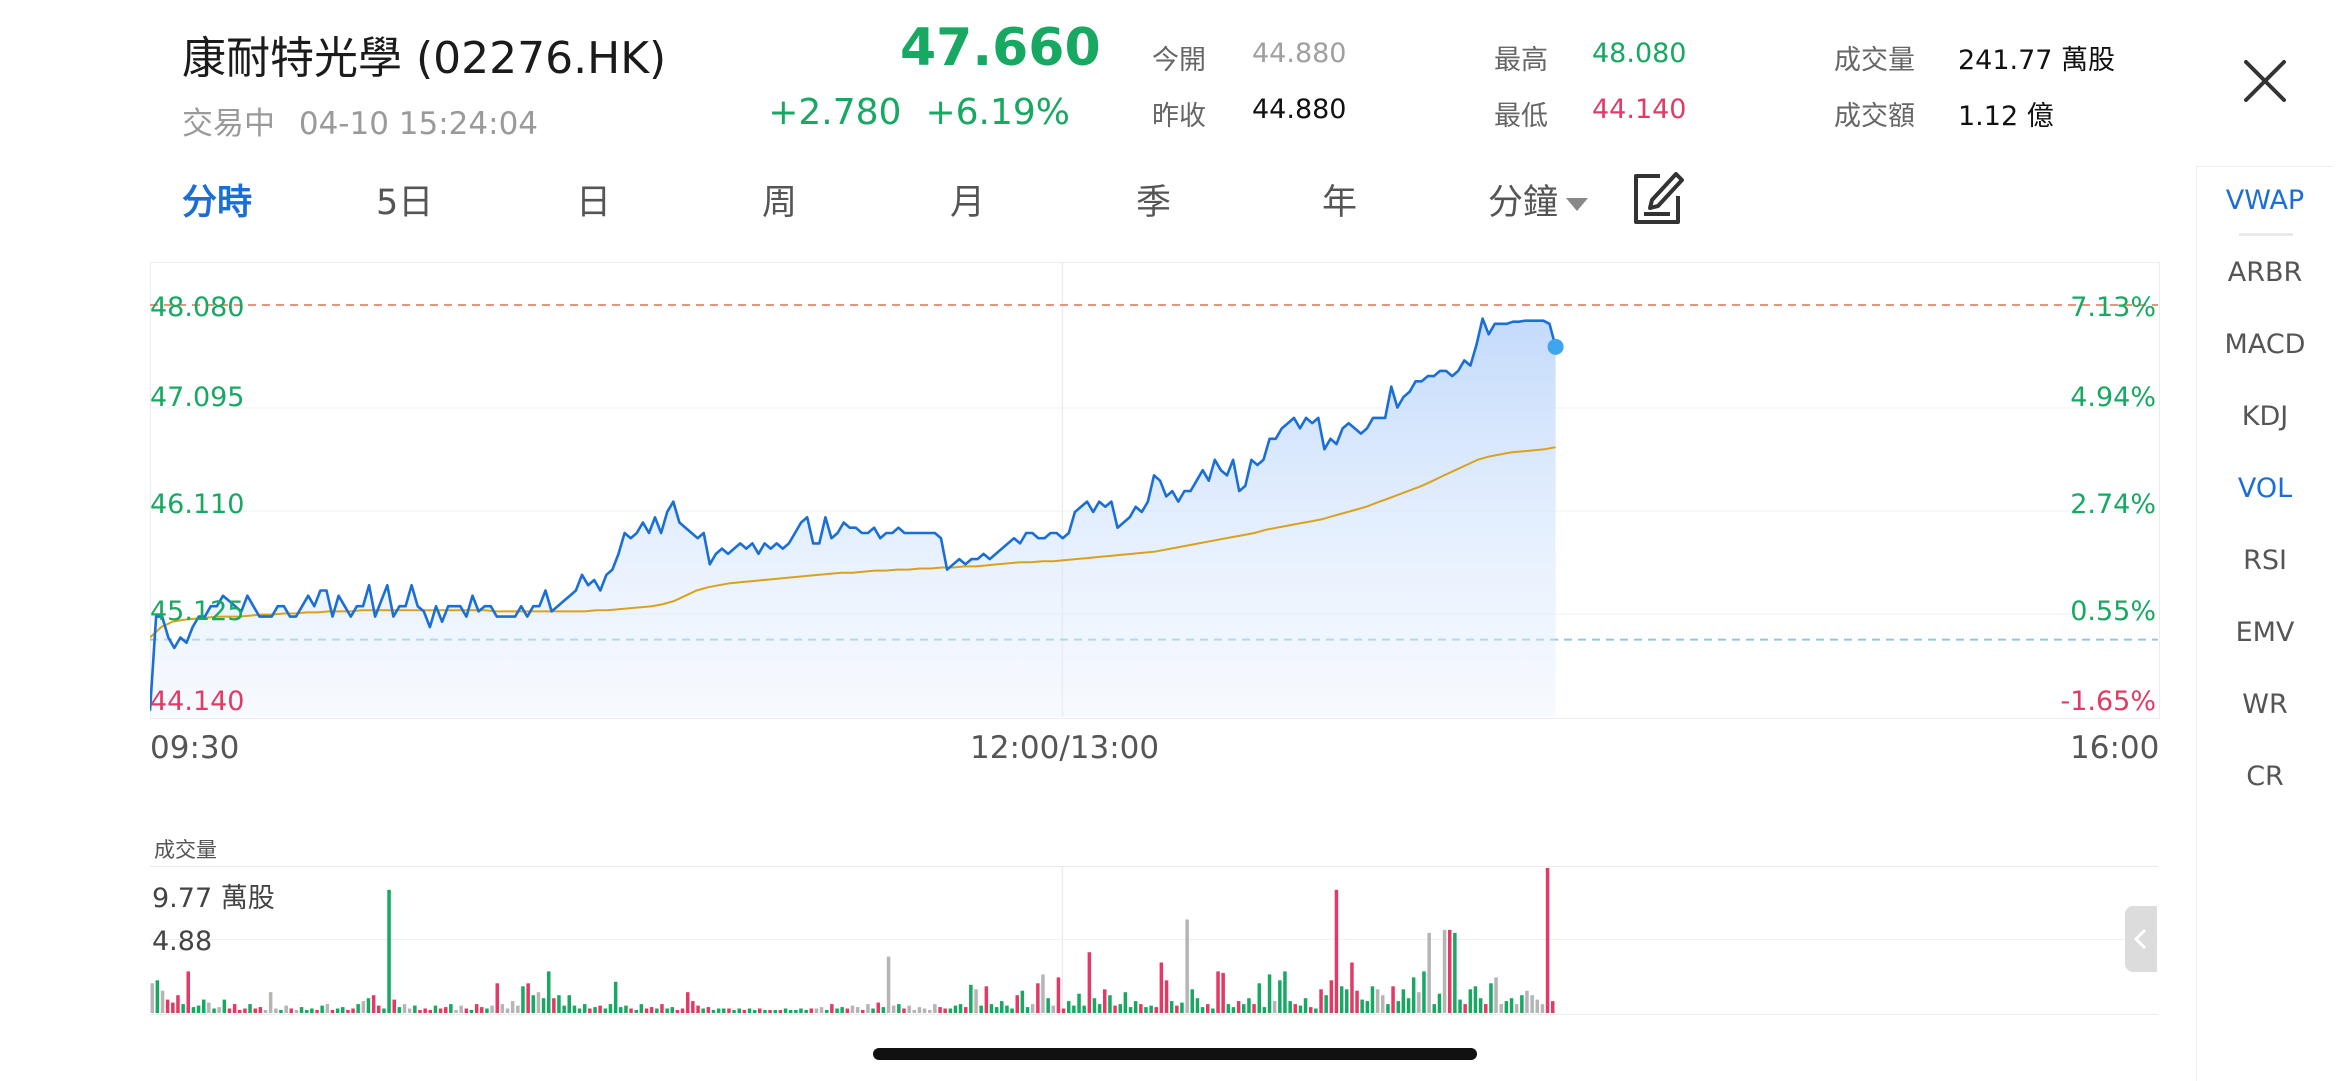  I want to click on current-price: 47.660, so click(1000, 48).